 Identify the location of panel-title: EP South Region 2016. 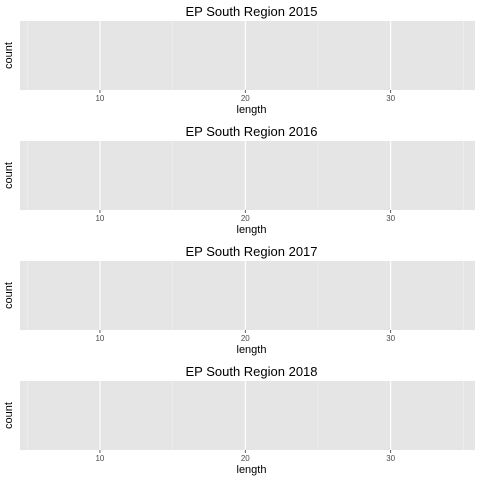
(251, 131).